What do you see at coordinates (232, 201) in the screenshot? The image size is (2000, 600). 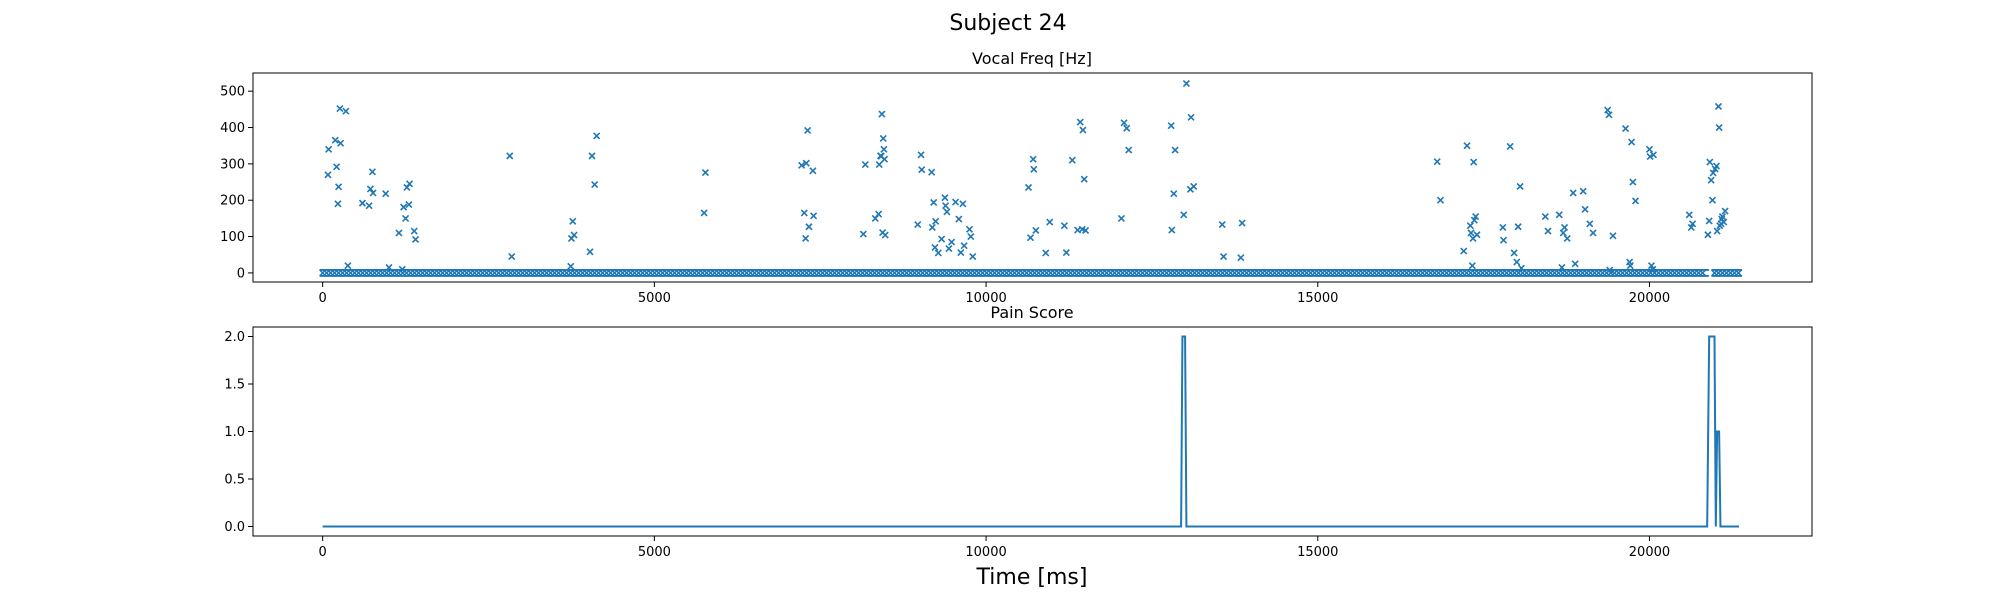 I see `y-tick-label: 200` at bounding box center [232, 201].